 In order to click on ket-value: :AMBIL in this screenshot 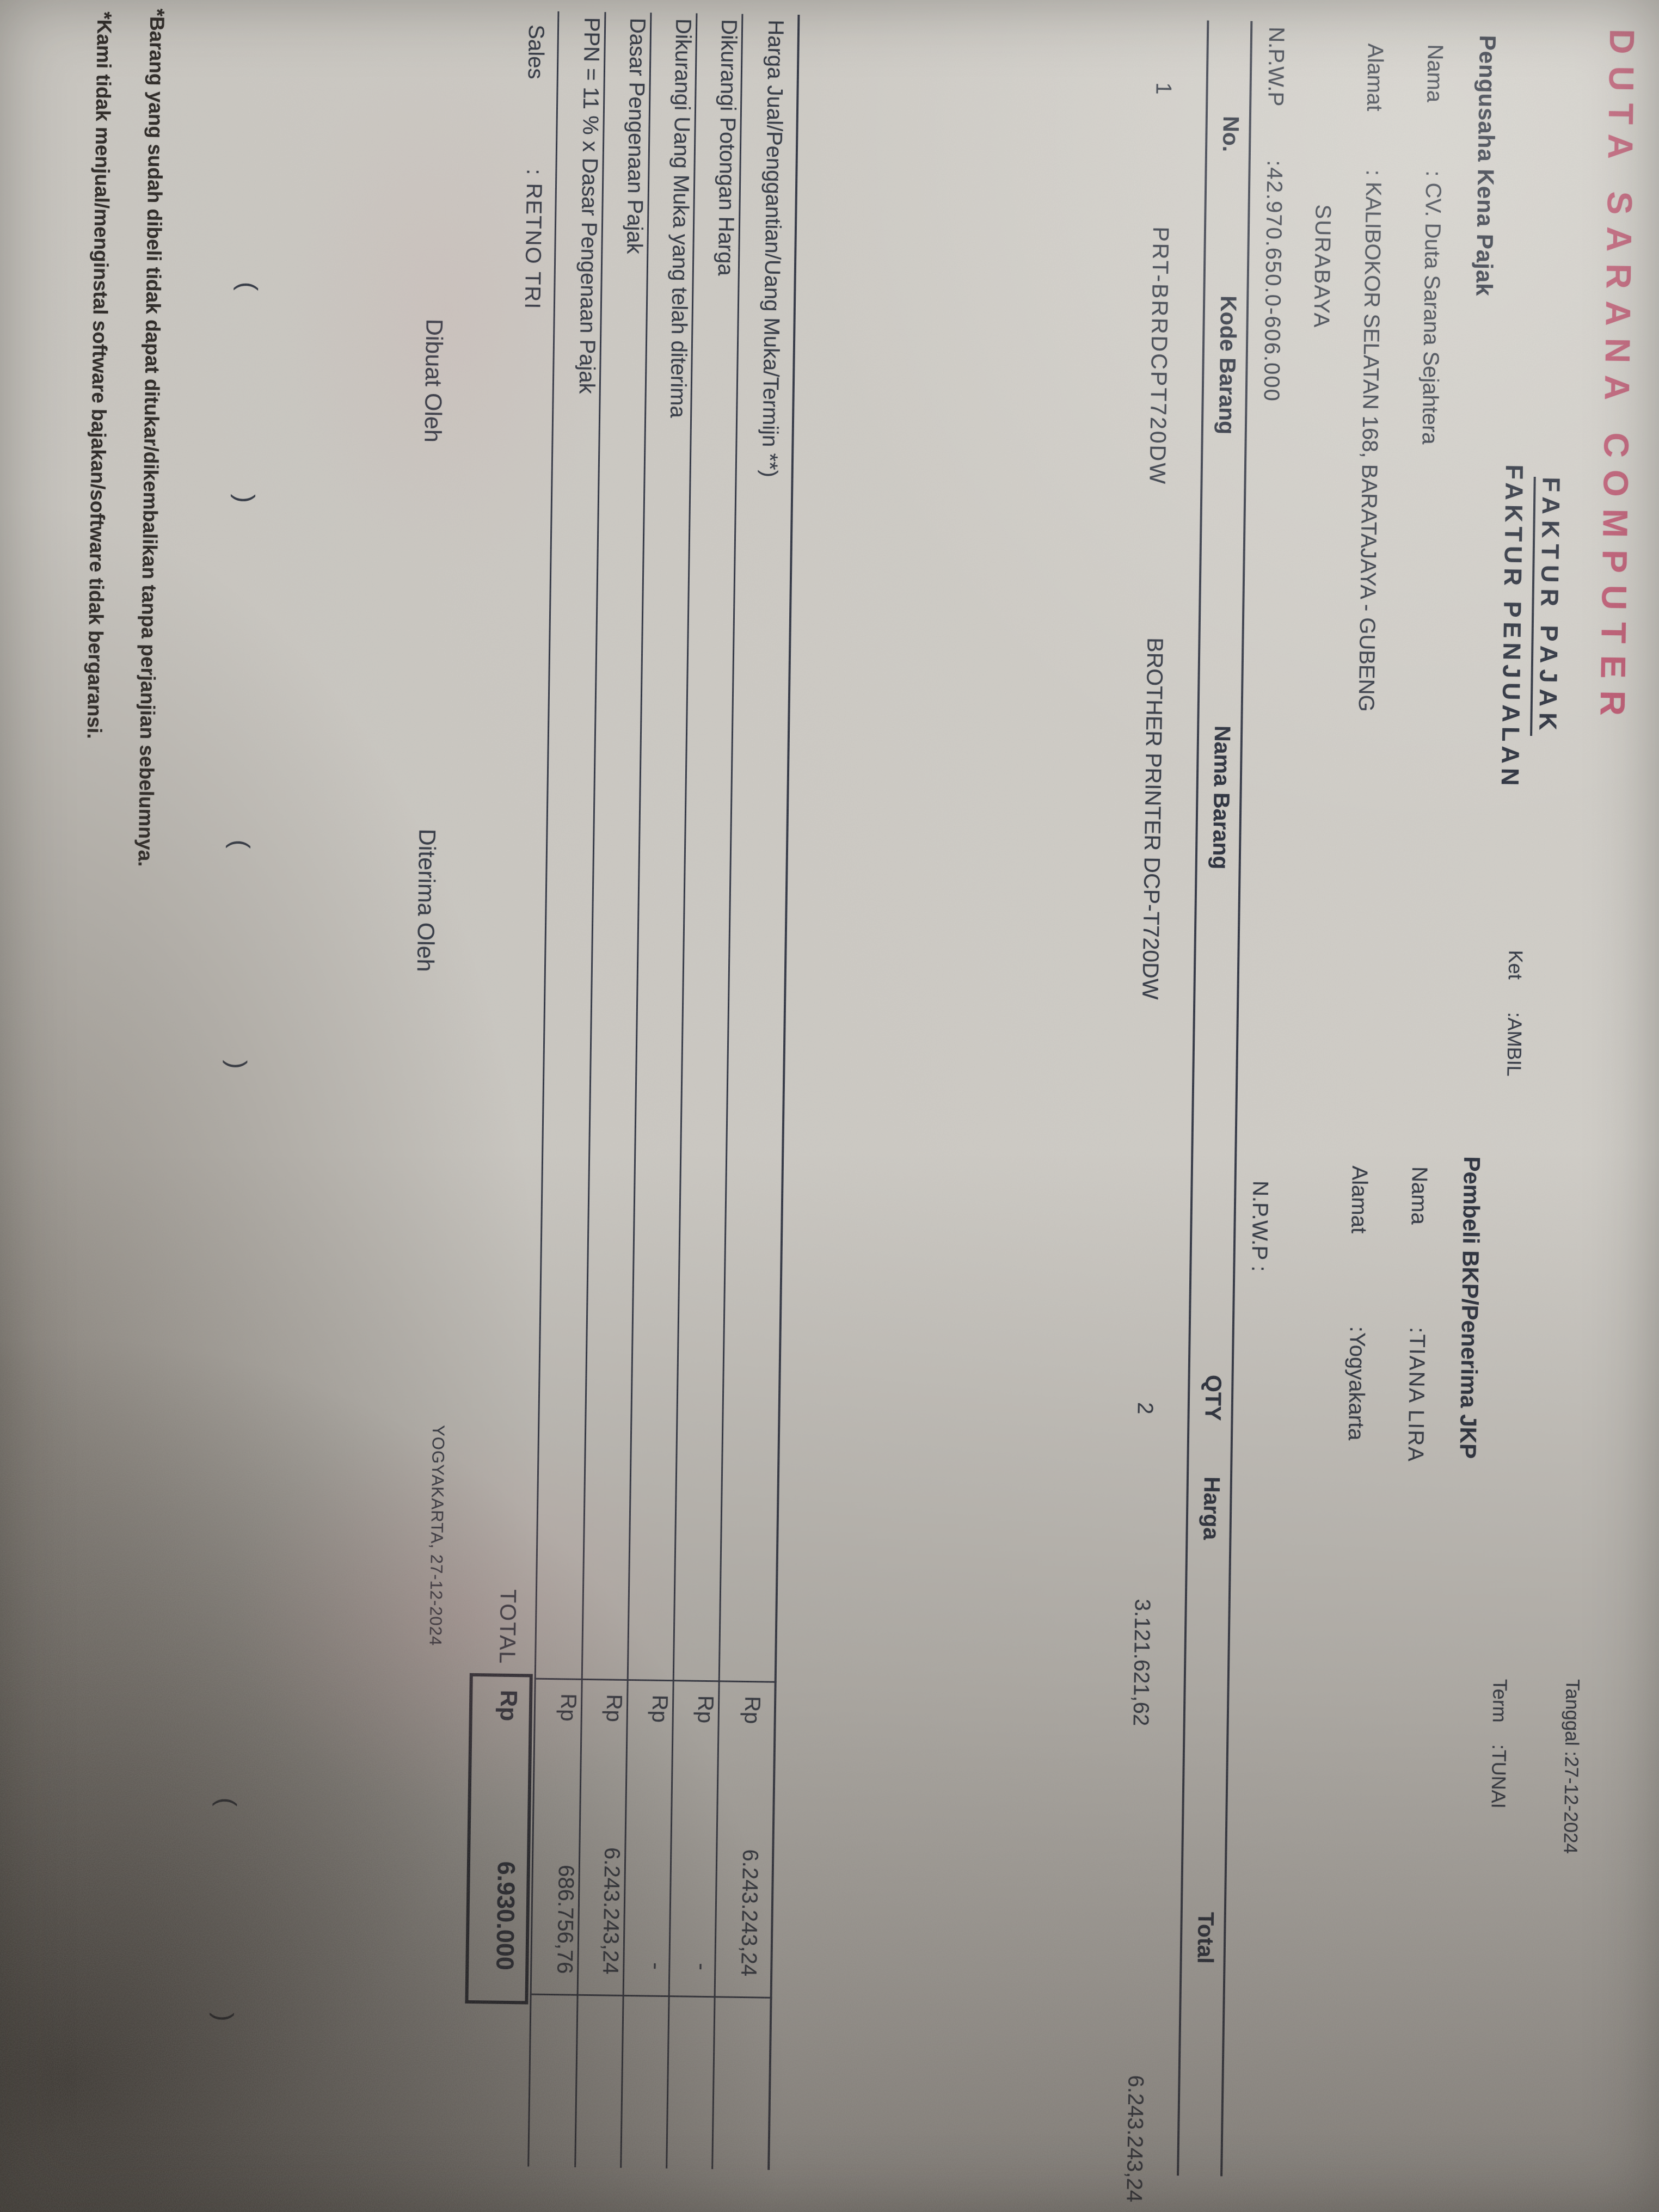, I will do `click(1515, 1044)`.